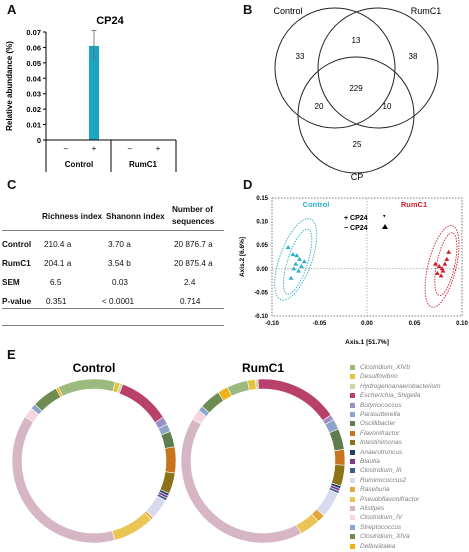 The image size is (469, 552). I want to click on table-cell: 204.1 a, so click(58, 263).